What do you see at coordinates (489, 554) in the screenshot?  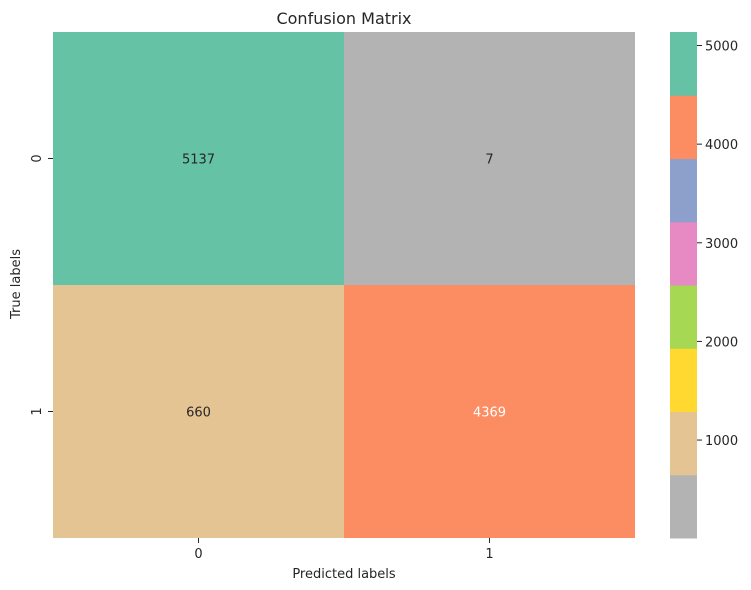 I see `x-tick-label: 1` at bounding box center [489, 554].